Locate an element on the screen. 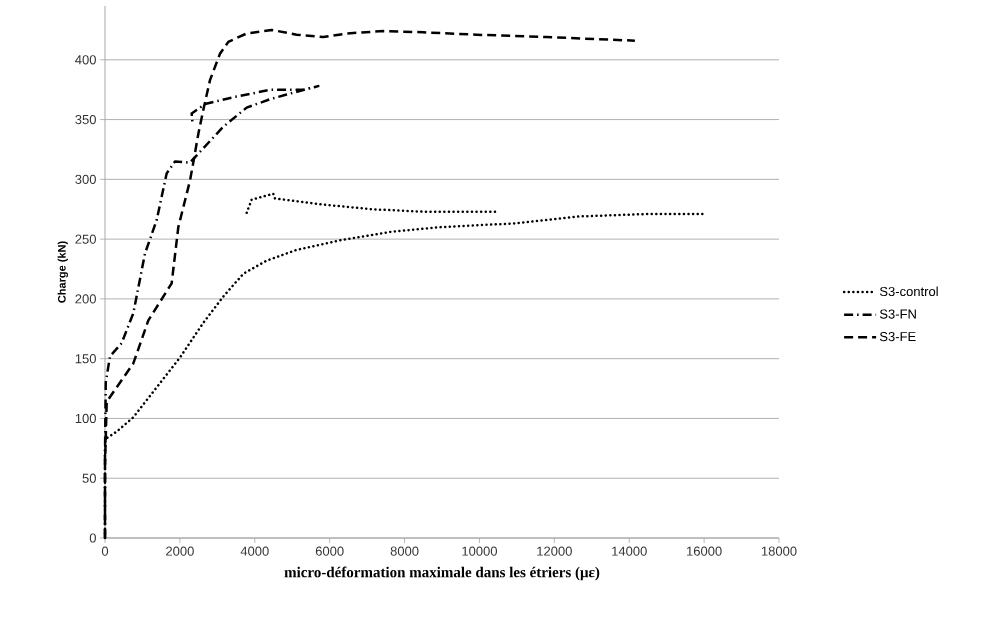 This screenshot has width=1002, height=639. y-tick-label: 100 is located at coordinates (85, 418).